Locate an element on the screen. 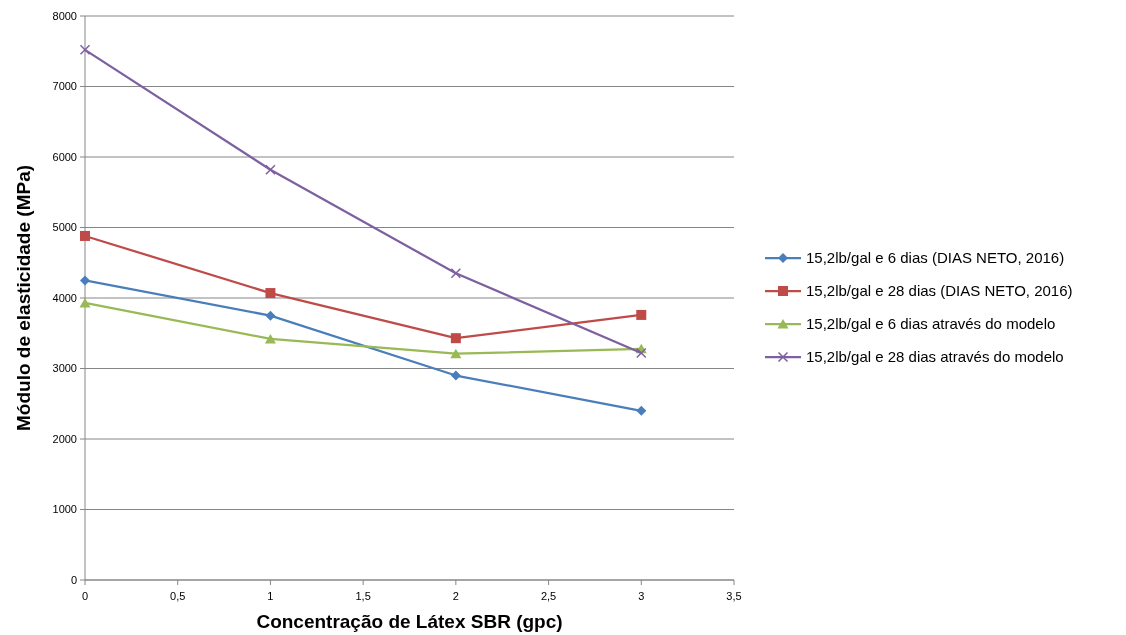 Image resolution: width=1126 pixels, height=635 pixels. y-tick-label: 1000 is located at coordinates (64, 509).